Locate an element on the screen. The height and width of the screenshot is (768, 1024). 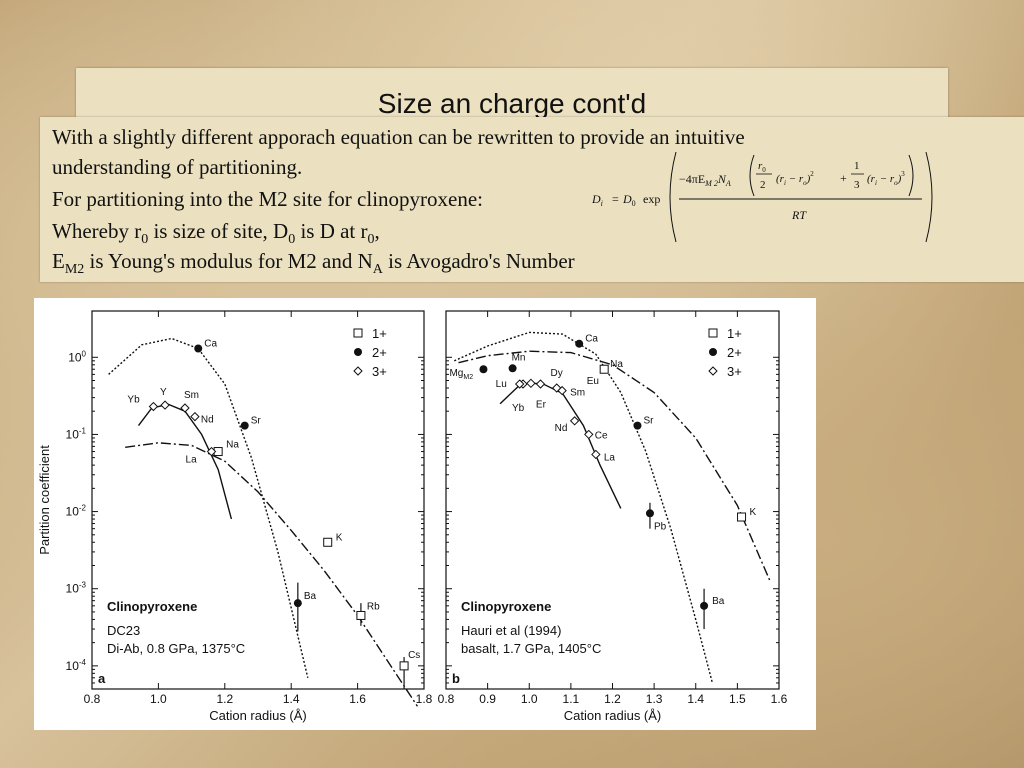
svg-text: r0 is located at coordinates (762, 167).